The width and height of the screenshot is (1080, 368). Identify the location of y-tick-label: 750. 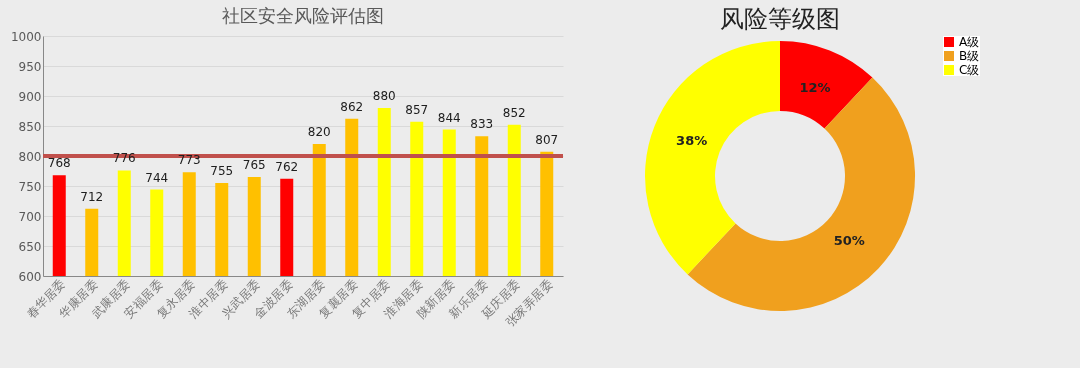
(30, 186).